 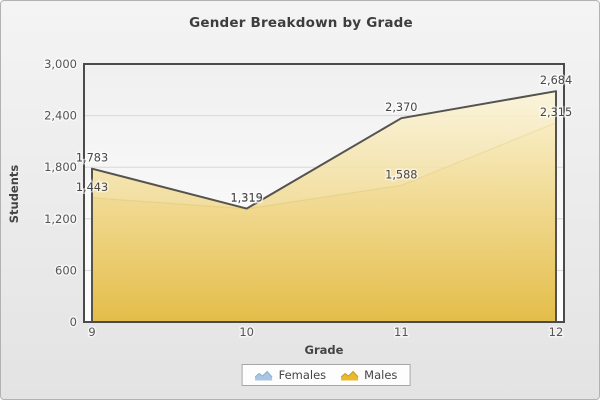 I want to click on x-tick-label: 10, so click(x=246, y=332).